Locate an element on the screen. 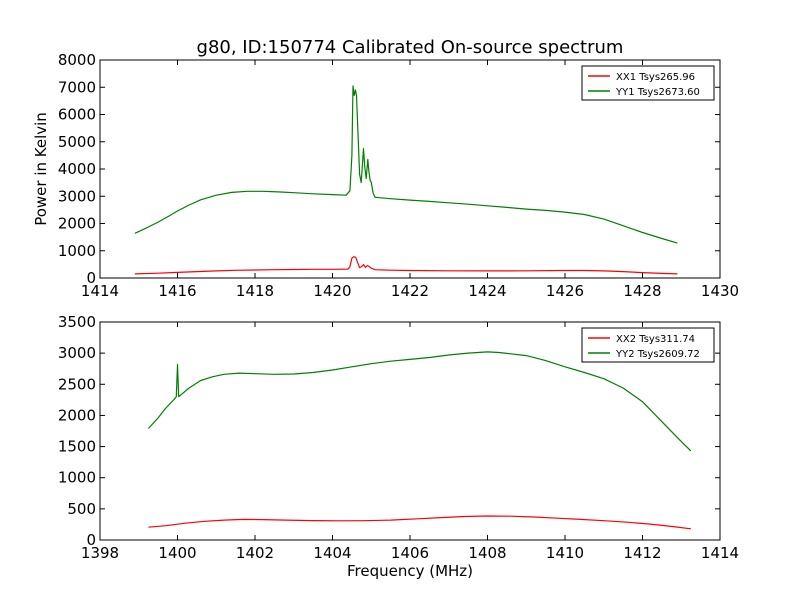 This screenshot has width=800, height=600. x-tick-label: 1426 is located at coordinates (565, 291).